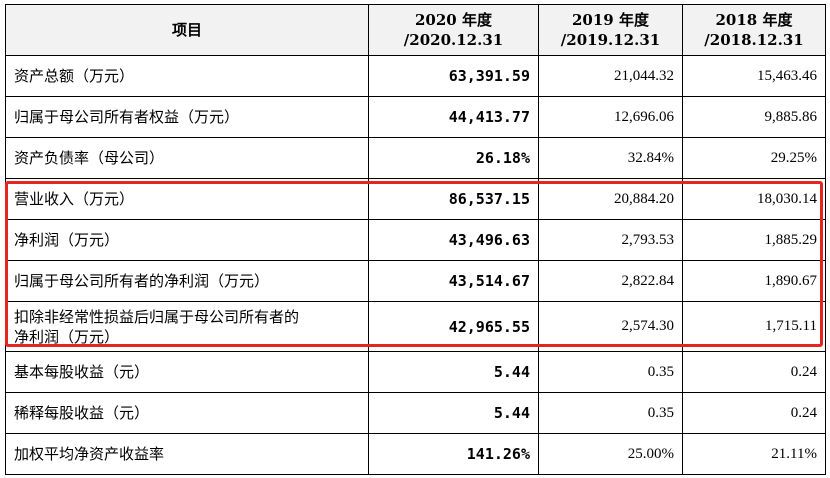 The height and width of the screenshot is (478, 830). What do you see at coordinates (67, 336) in the screenshot?
I see `row-label-line: 净利润（万元）` at bounding box center [67, 336].